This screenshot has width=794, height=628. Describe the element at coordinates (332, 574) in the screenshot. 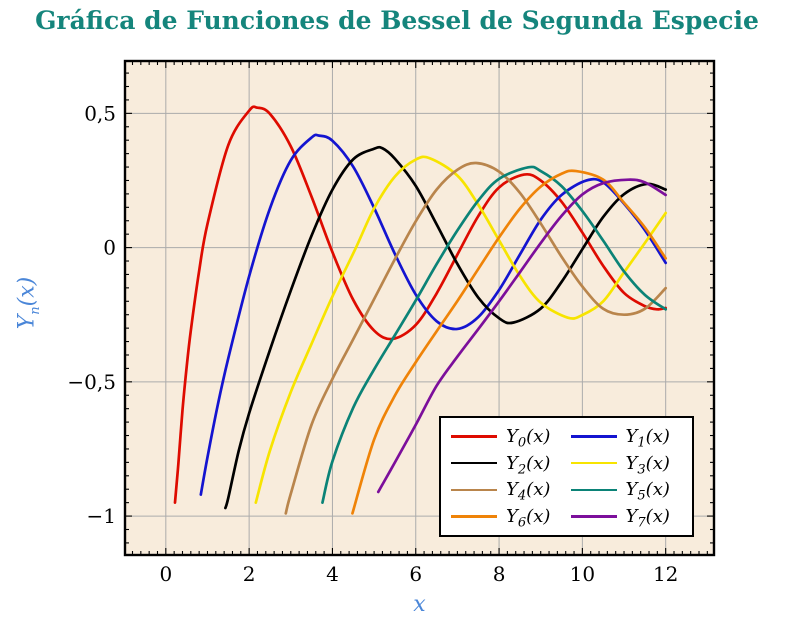

I see `x-tick-label: 4` at that location.